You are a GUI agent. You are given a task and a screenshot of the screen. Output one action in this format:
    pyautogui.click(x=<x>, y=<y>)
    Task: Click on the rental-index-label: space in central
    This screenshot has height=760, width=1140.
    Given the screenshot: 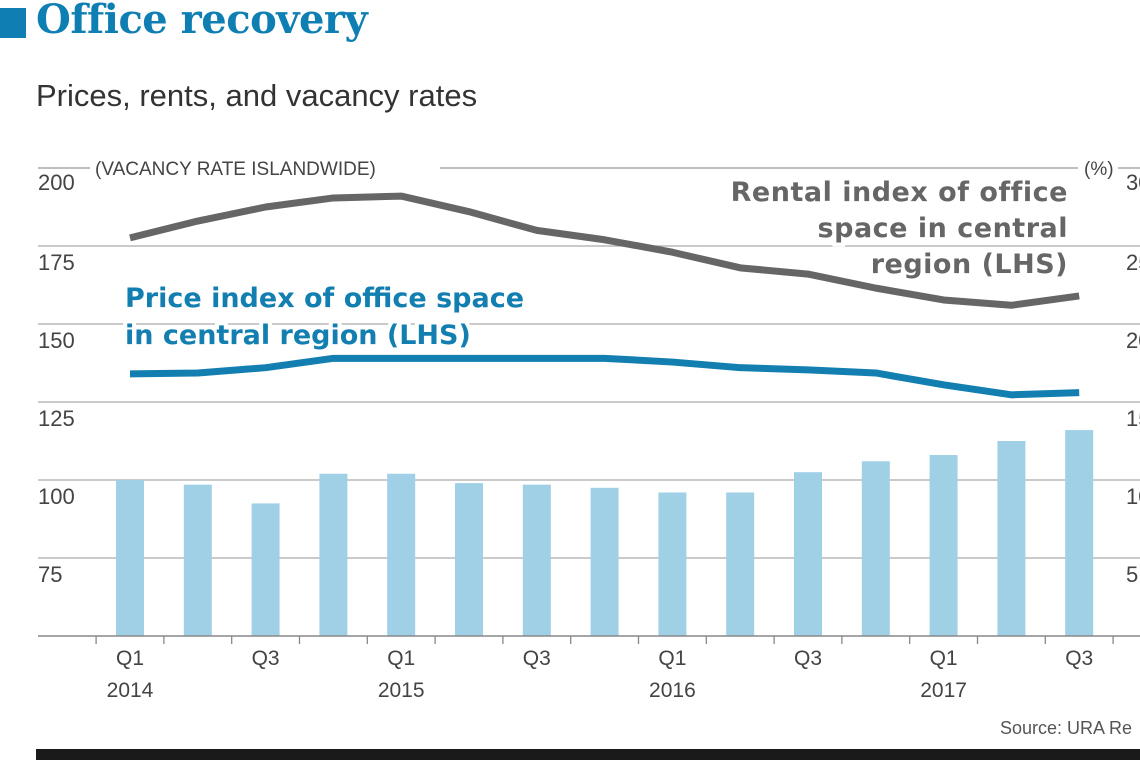 What is the action you would take?
    pyautogui.click(x=943, y=228)
    